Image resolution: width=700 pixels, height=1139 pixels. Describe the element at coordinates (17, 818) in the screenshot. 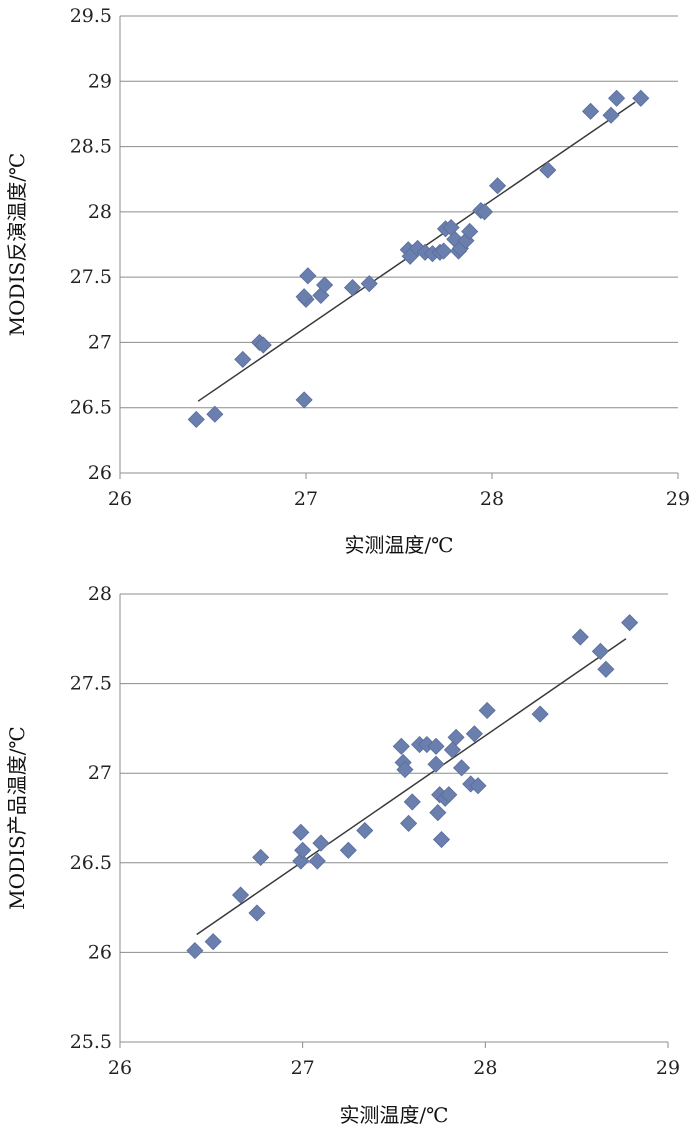

I see `y-axis-title: MODIS产品温度/℃` at that location.